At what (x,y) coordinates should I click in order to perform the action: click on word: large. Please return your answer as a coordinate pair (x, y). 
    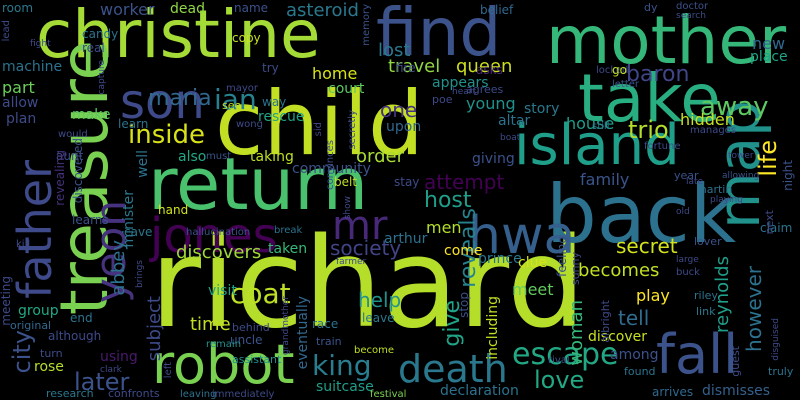
    Looking at the image, I should click on (687, 260).